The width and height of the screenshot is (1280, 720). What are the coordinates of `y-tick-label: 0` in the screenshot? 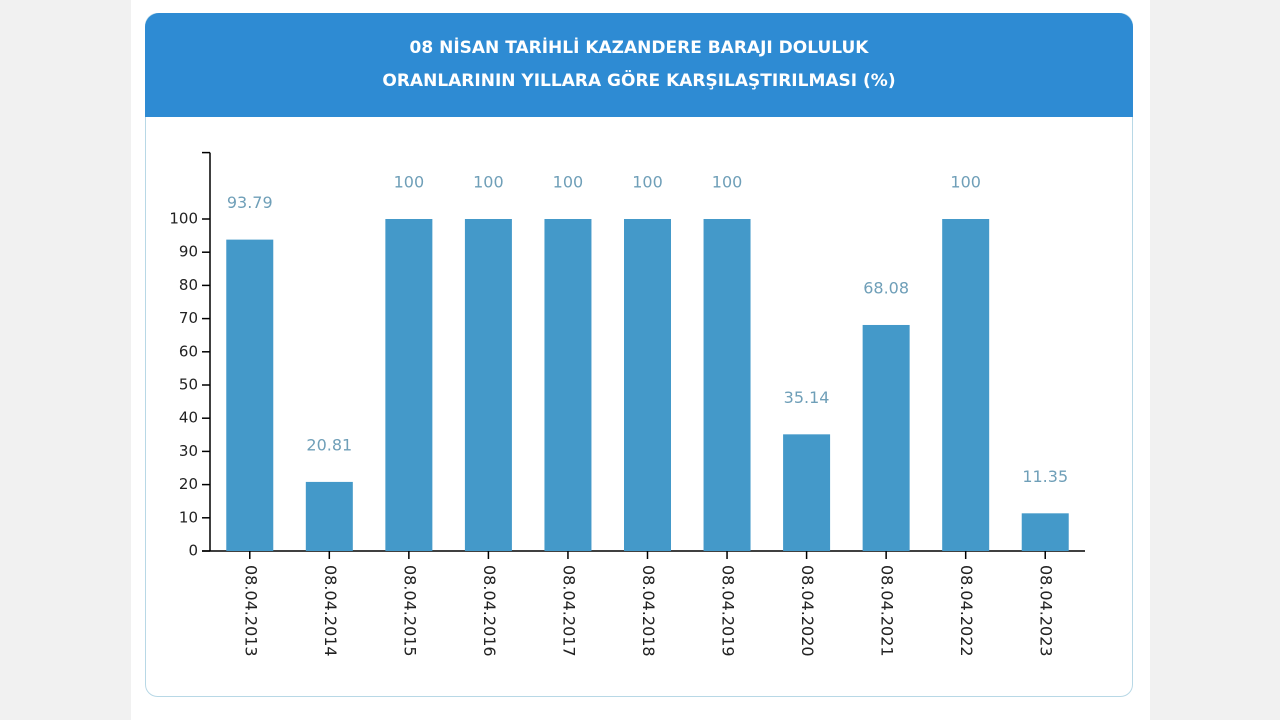 It's located at (193, 551).